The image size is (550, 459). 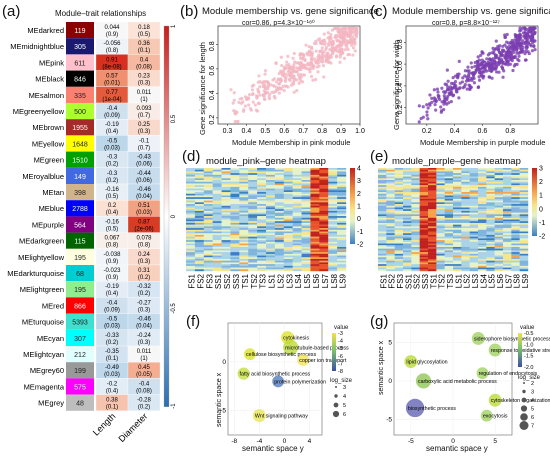 What do you see at coordinates (174, 308) in the screenshot?
I see `colorbar-tick: -0.5` at bounding box center [174, 308].